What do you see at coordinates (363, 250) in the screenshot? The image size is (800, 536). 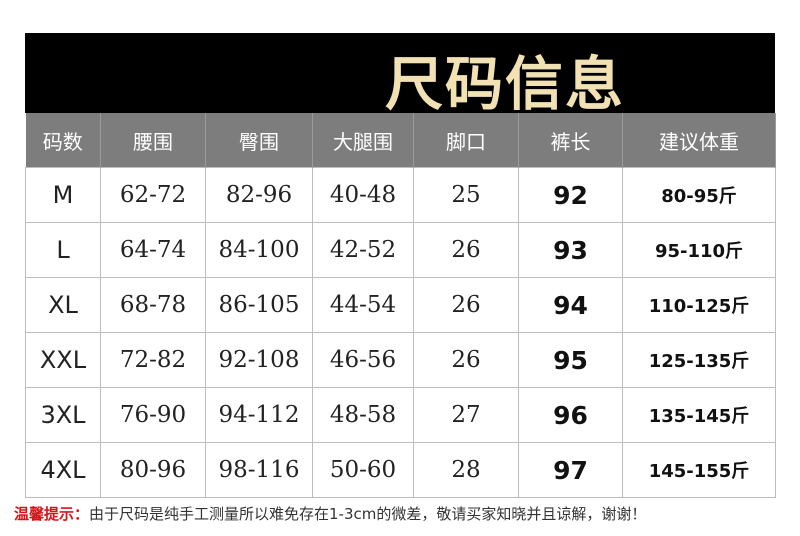 I see `table-cell: 42-52` at bounding box center [363, 250].